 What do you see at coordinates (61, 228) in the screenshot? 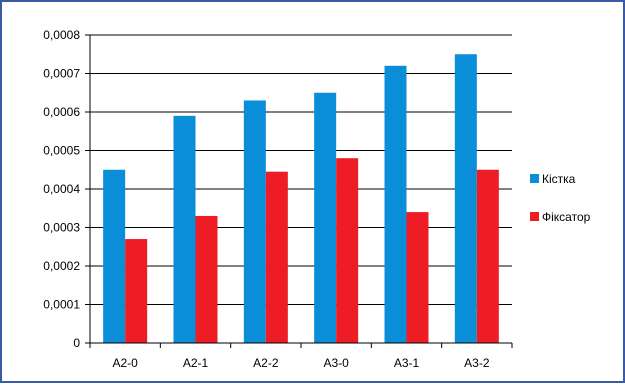
I see `y-tick-label: 0,0003` at bounding box center [61, 228].